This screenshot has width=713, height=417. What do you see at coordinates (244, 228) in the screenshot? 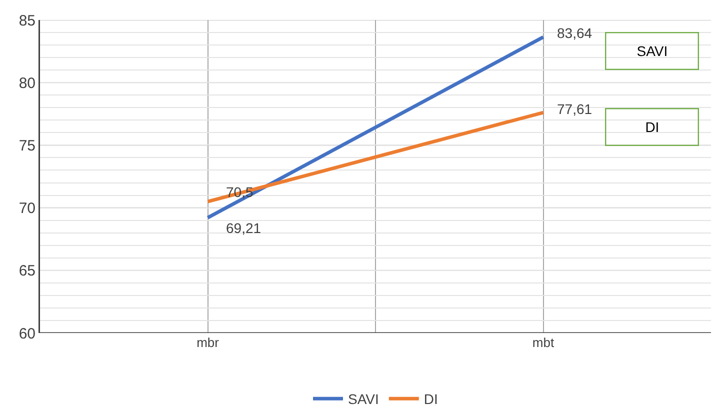
I see `data-label: 69,21` at bounding box center [244, 228].